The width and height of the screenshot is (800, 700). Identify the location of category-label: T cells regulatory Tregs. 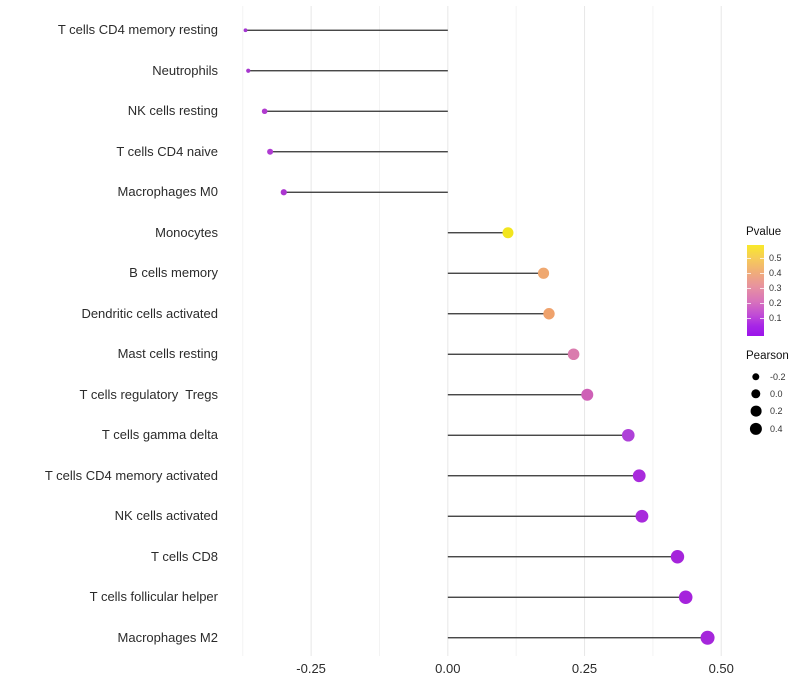
(148, 394).